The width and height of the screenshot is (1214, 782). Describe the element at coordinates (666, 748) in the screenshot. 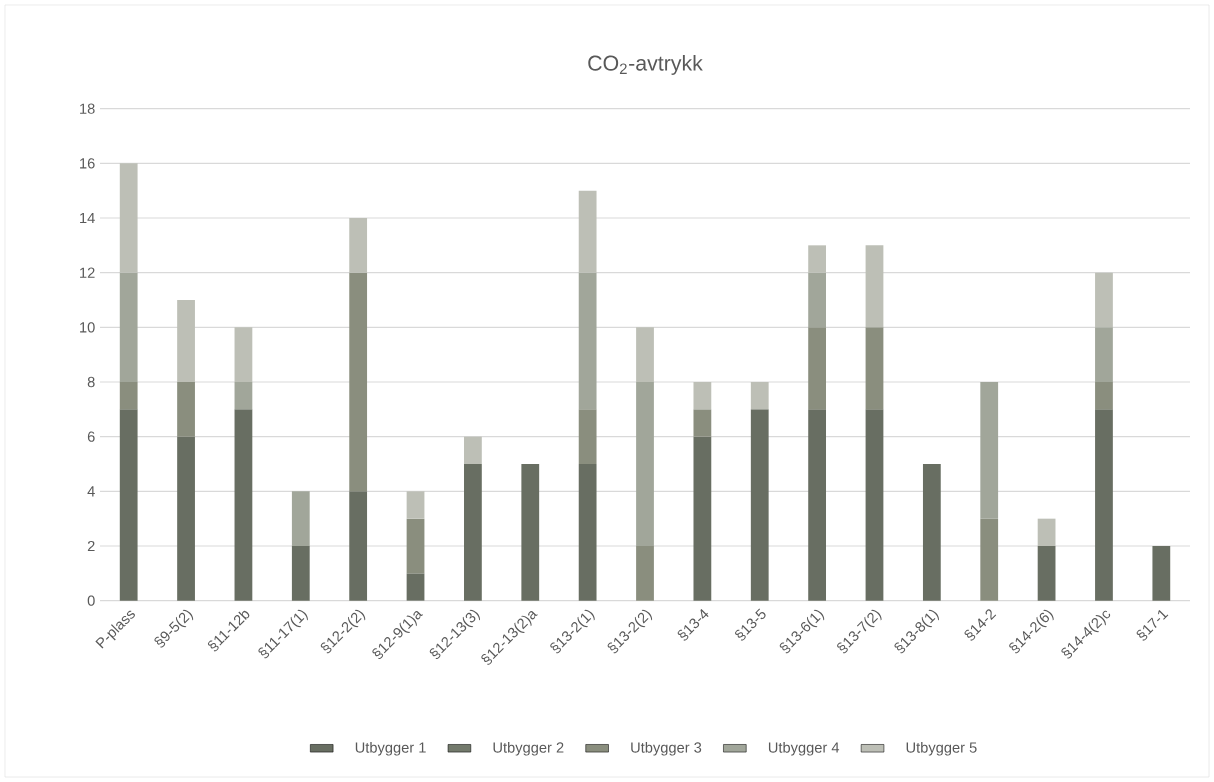

I see `legend-label: Utbygger 3` at that location.